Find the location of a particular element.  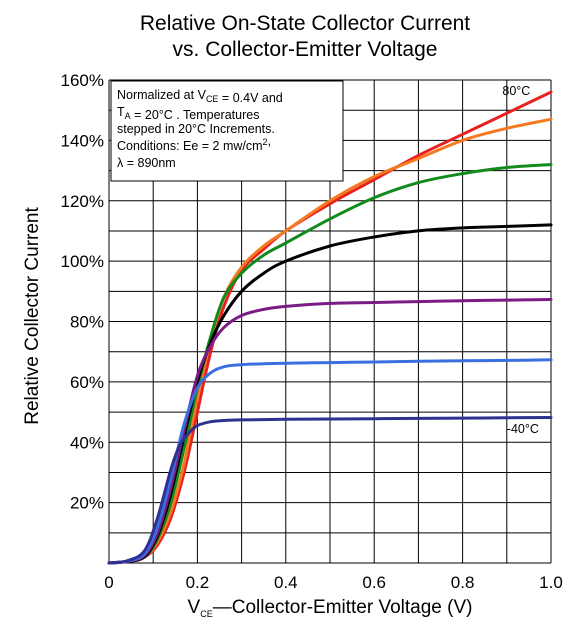

x-tick-label: 1.0 is located at coordinates (551, 582).